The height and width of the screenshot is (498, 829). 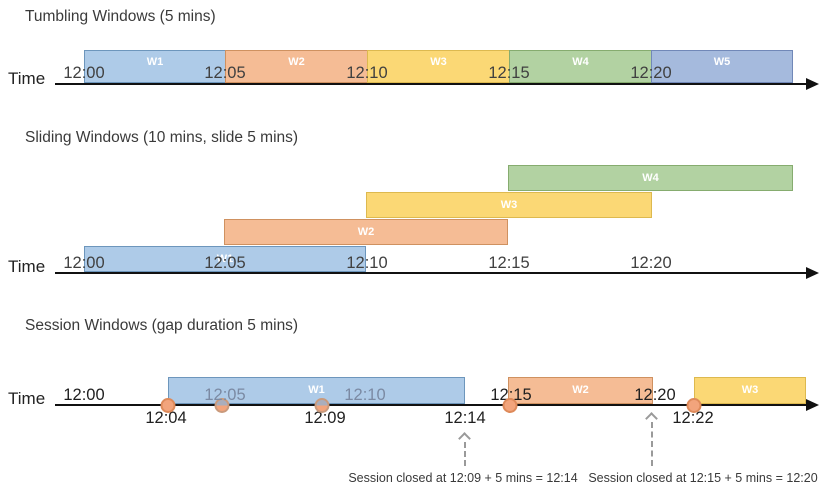 I want to click on event-time-label: 12:14, so click(x=465, y=418).